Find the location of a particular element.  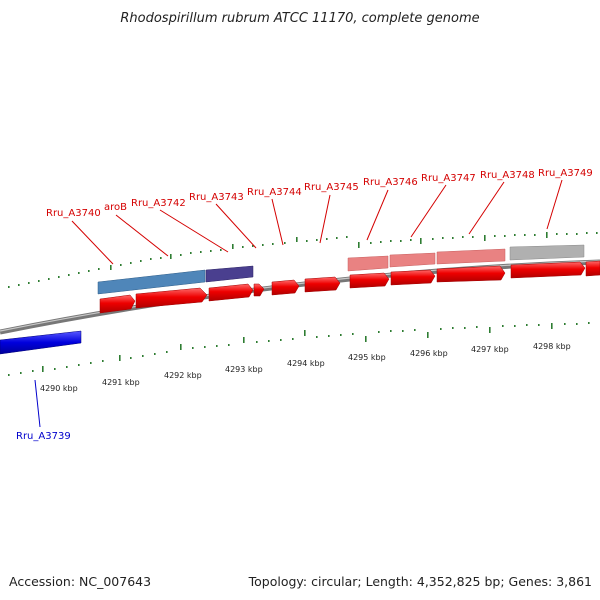

outer-tick-row is located at coordinates (303, 260).